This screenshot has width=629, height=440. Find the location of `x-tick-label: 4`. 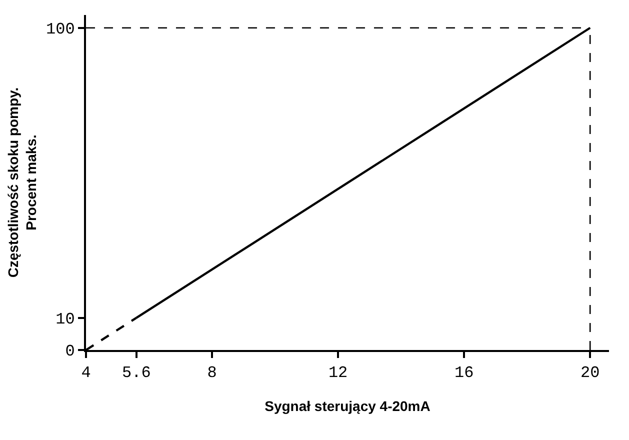

x-tick-label: 4 is located at coordinates (86, 373).